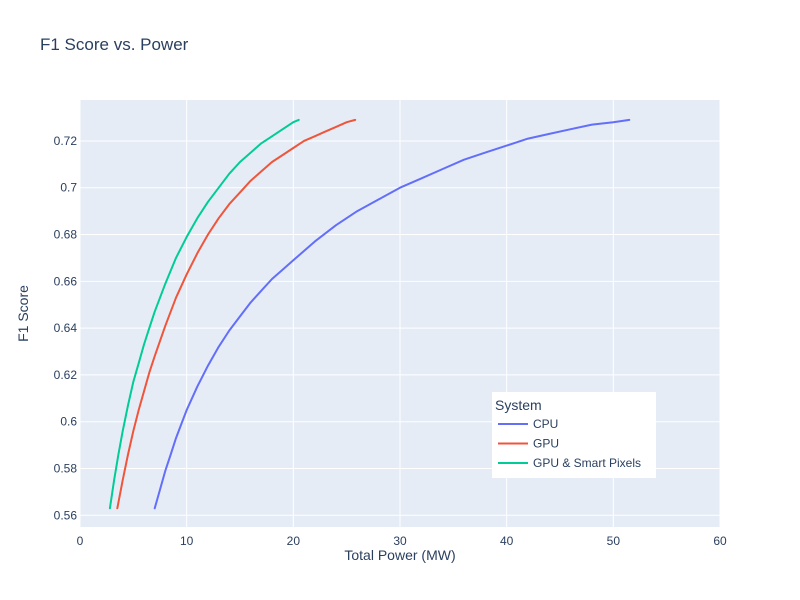  I want to click on y-tick-label: 0.64, so click(66, 328).